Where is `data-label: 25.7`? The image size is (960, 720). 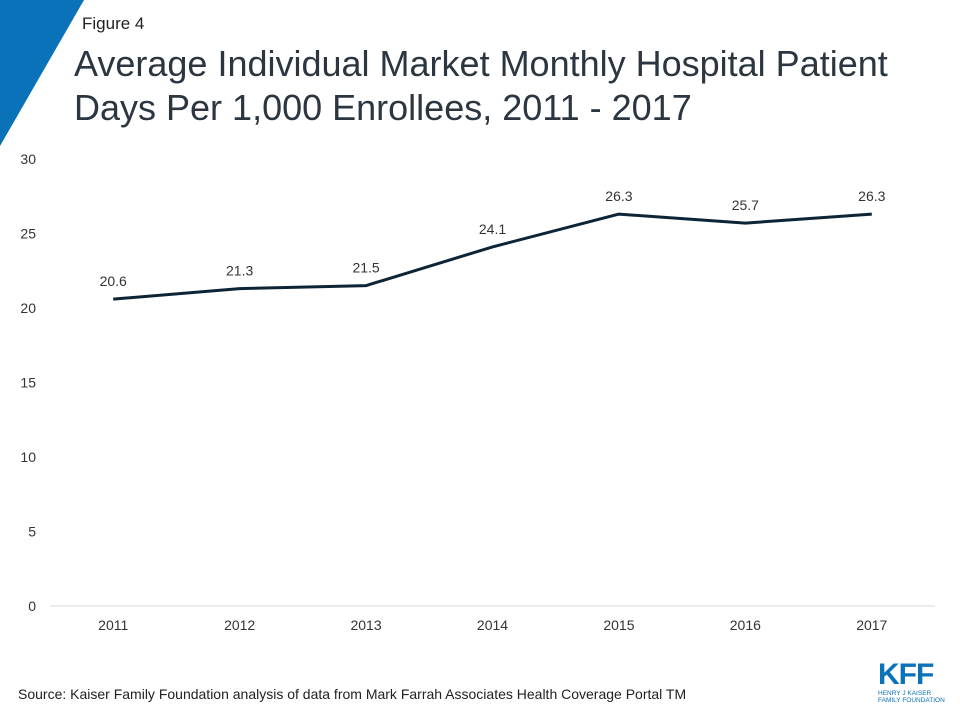 data-label: 25.7 is located at coordinates (745, 205).